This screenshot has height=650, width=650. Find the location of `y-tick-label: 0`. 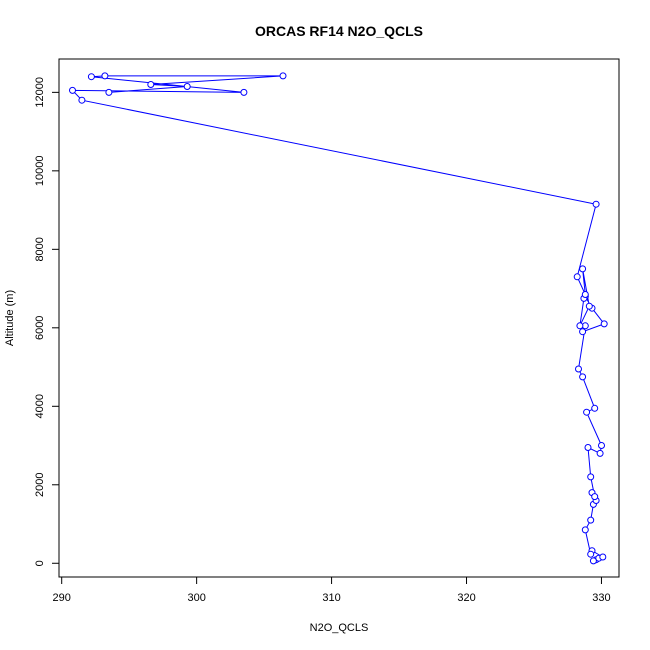

y-tick-label: 0 is located at coordinates (40, 563).